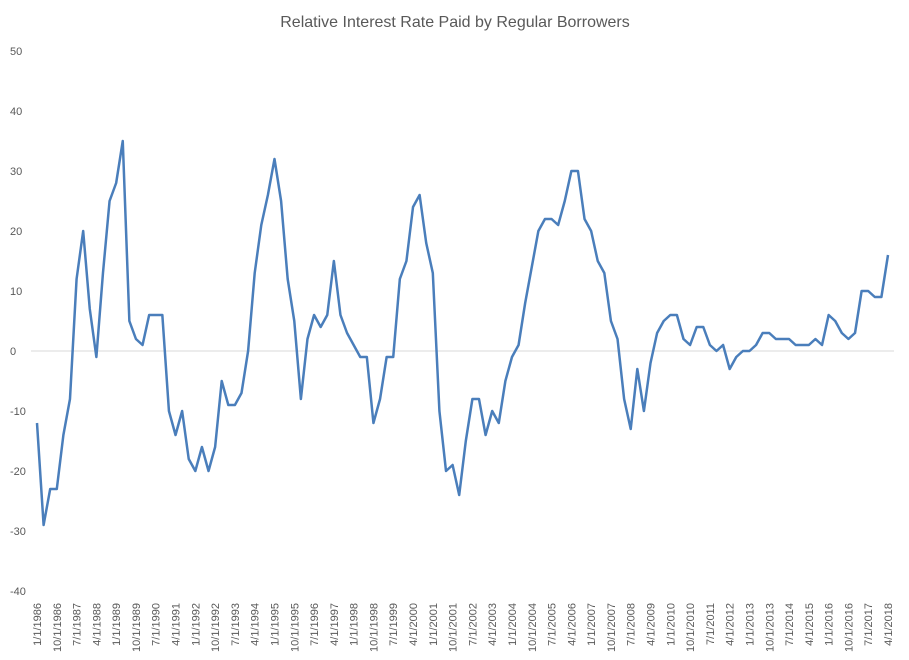  I want to click on x-tick-label: 7/1/1990, so click(157, 624).